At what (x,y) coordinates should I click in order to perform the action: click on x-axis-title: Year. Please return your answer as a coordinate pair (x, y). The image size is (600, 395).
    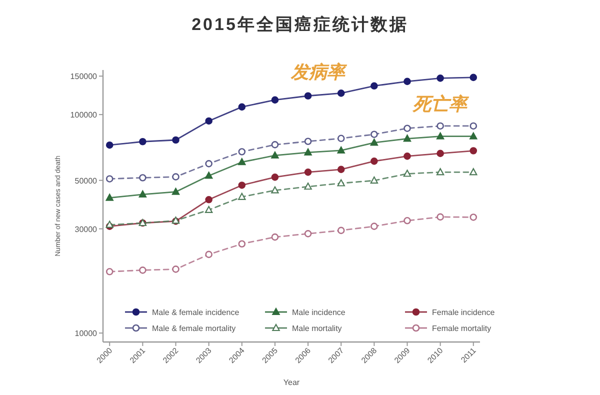
    Looking at the image, I should click on (291, 382).